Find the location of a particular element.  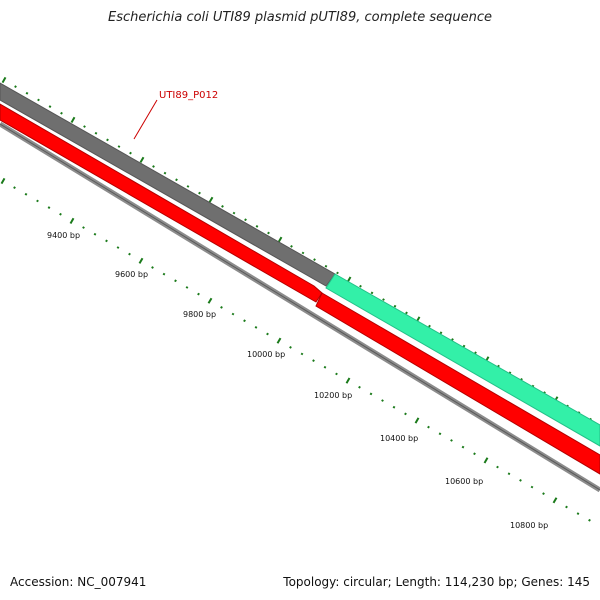

tick-label-10800: 10800 bp is located at coordinates (529, 525).